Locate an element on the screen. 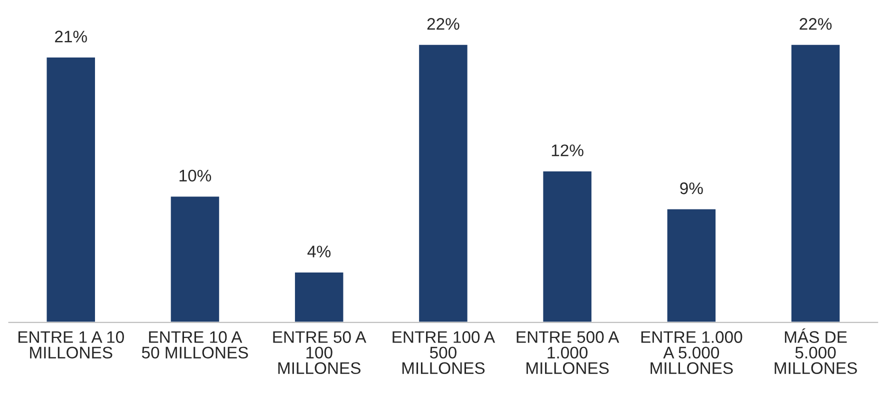 The image size is (882, 403). data-label: 12% is located at coordinates (568, 150).